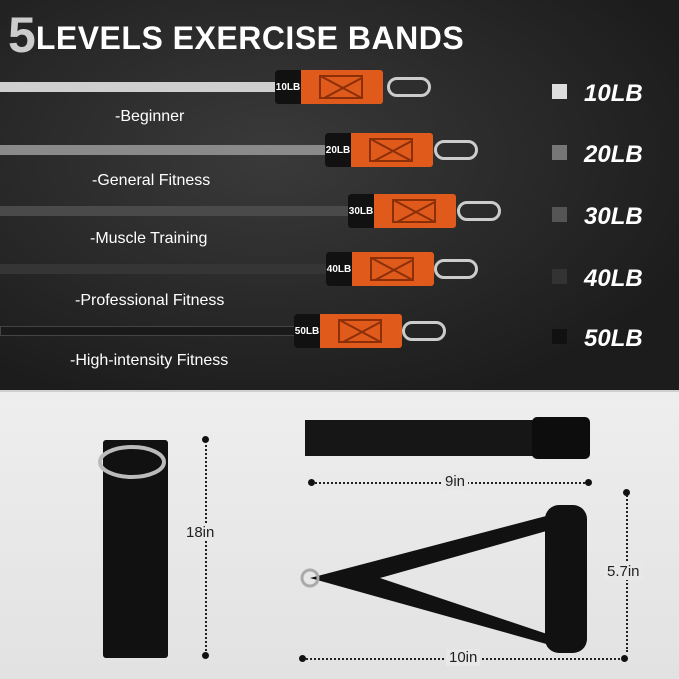 Image resolution: width=679 pixels, height=679 pixels. What do you see at coordinates (22, 35) in the screenshot?
I see `title-number: 5` at bounding box center [22, 35].